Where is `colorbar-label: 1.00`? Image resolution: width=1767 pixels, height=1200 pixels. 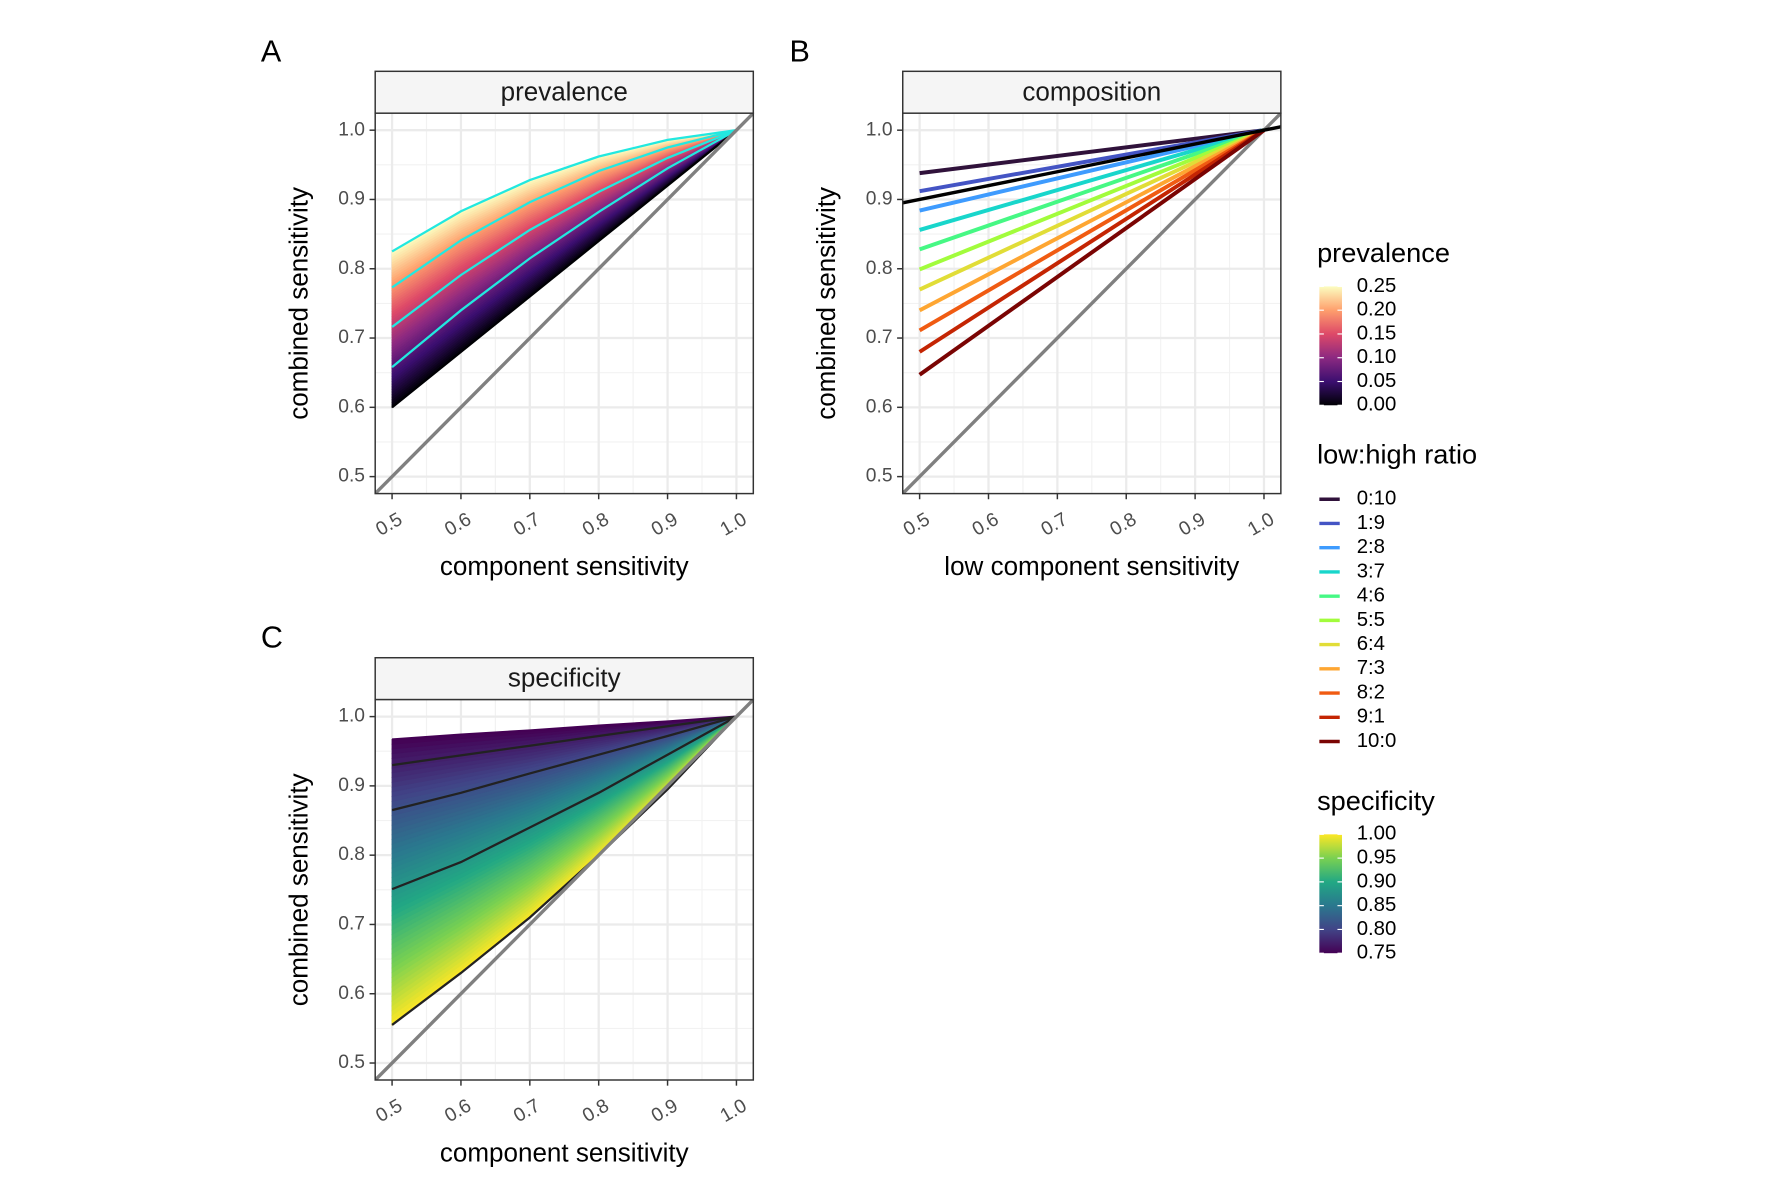 colorbar-label: 1.00 is located at coordinates (1377, 834).